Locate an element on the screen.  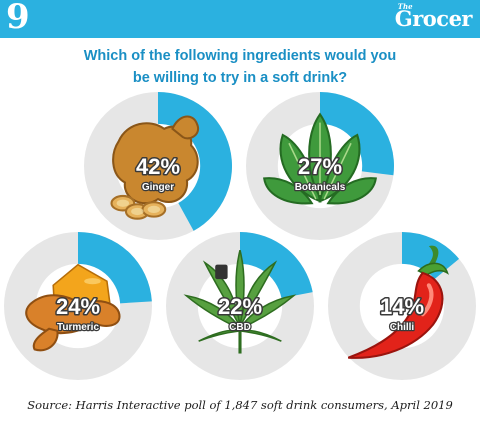
value-label-cbd: 22% is located at coordinates (240, 306).